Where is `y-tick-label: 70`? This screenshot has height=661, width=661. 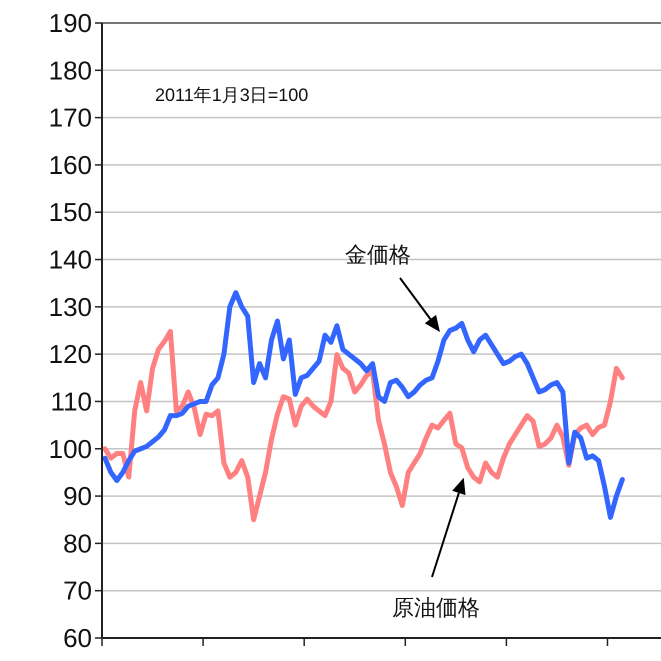
y-tick-label: 70 is located at coordinates (77, 591).